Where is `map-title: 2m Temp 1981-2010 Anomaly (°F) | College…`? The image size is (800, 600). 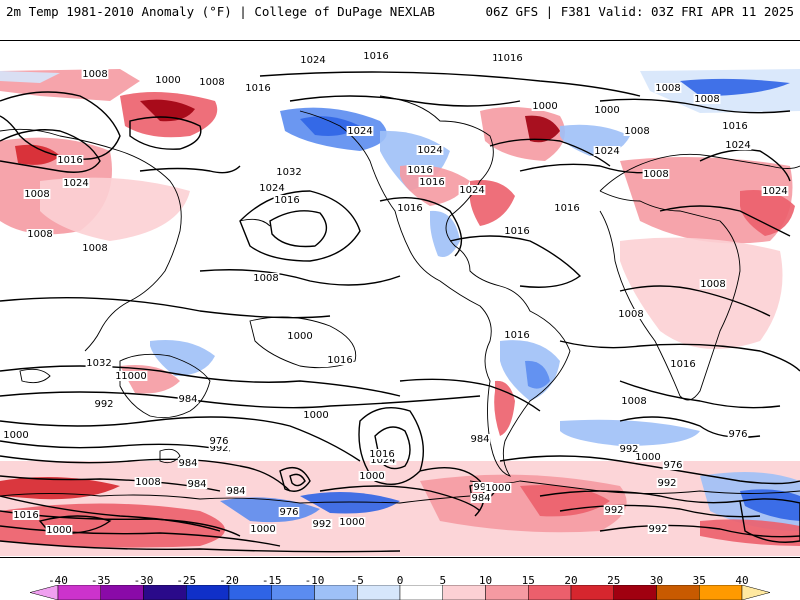 map-title: 2m Temp 1981-2010 Anomaly (°F) | College… is located at coordinates (220, 11).